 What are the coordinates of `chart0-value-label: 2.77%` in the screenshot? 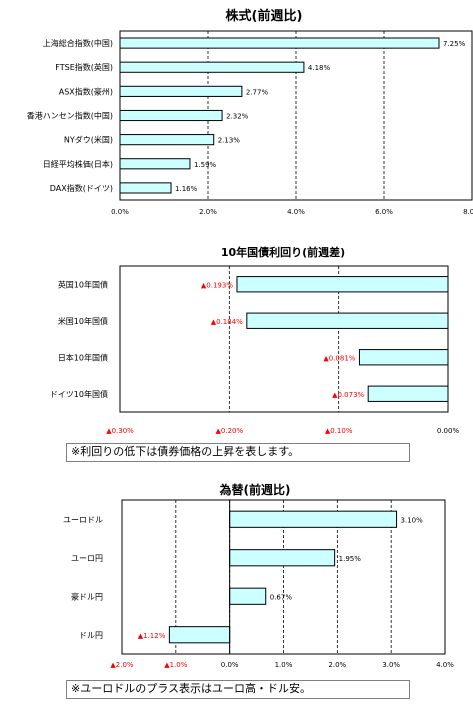 It's located at (257, 92).